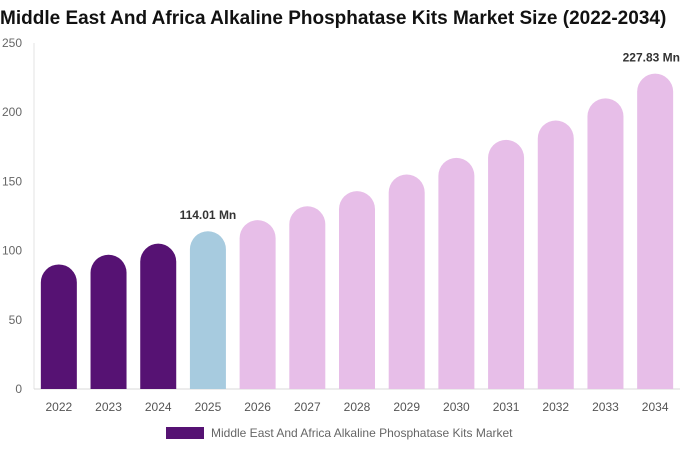  I want to click on bar-2033, so click(605, 244).